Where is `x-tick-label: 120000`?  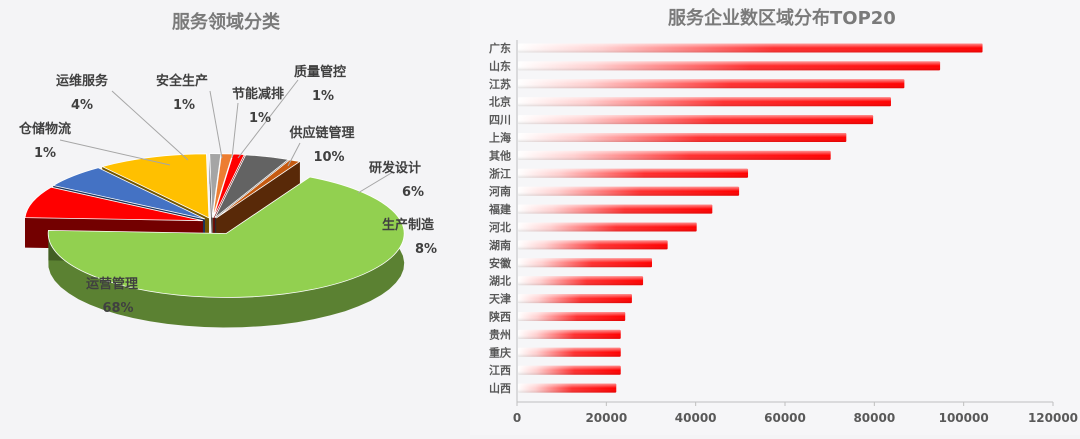
x-tick-label: 120000 is located at coordinates (1053, 418).